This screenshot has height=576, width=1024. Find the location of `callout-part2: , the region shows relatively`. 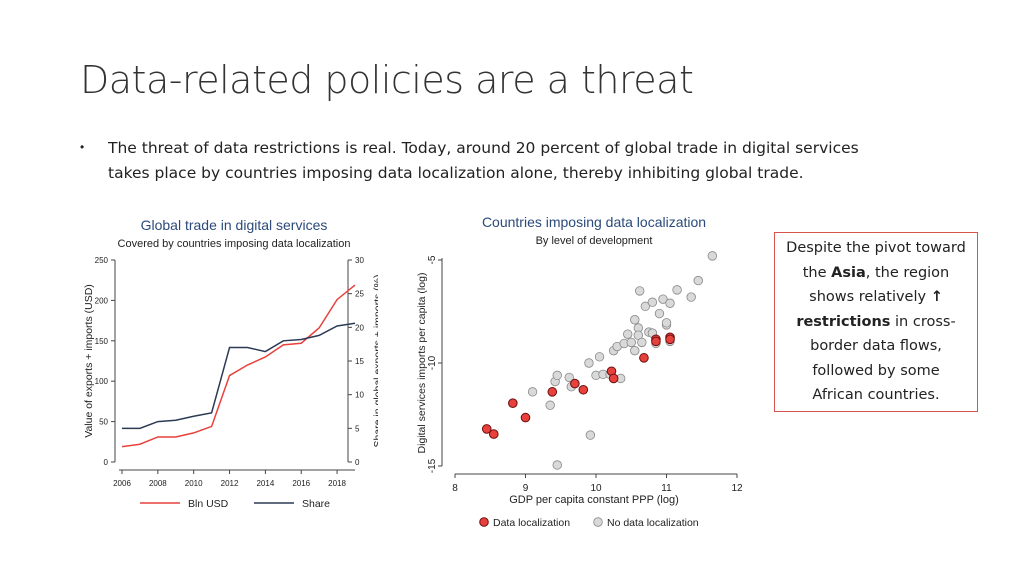

callout-part2: , the region shows relatively is located at coordinates (879, 285).